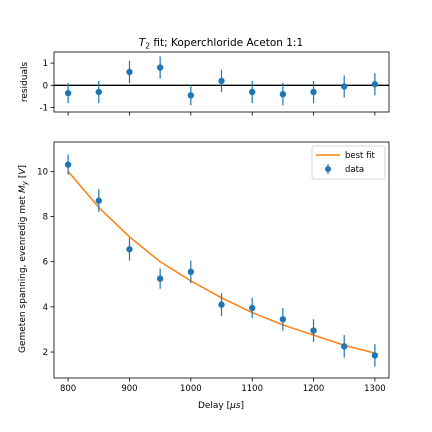 The image size is (432, 432). What do you see at coordinates (221, 114) in the screenshot?
I see `residuals-x-ticks` at bounding box center [221, 114].